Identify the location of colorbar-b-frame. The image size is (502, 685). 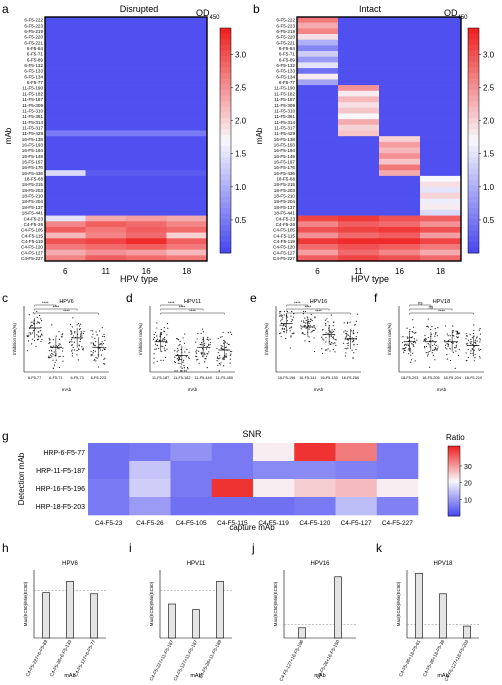
(473, 140).